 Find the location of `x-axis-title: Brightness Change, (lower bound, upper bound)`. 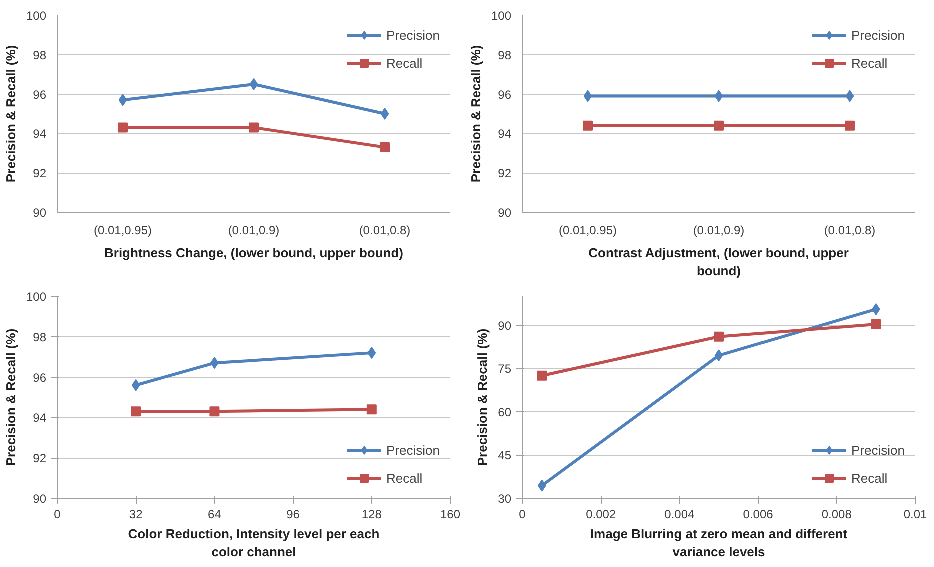

x-axis-title: Brightness Change, (lower bound, upper bound) is located at coordinates (254, 253).